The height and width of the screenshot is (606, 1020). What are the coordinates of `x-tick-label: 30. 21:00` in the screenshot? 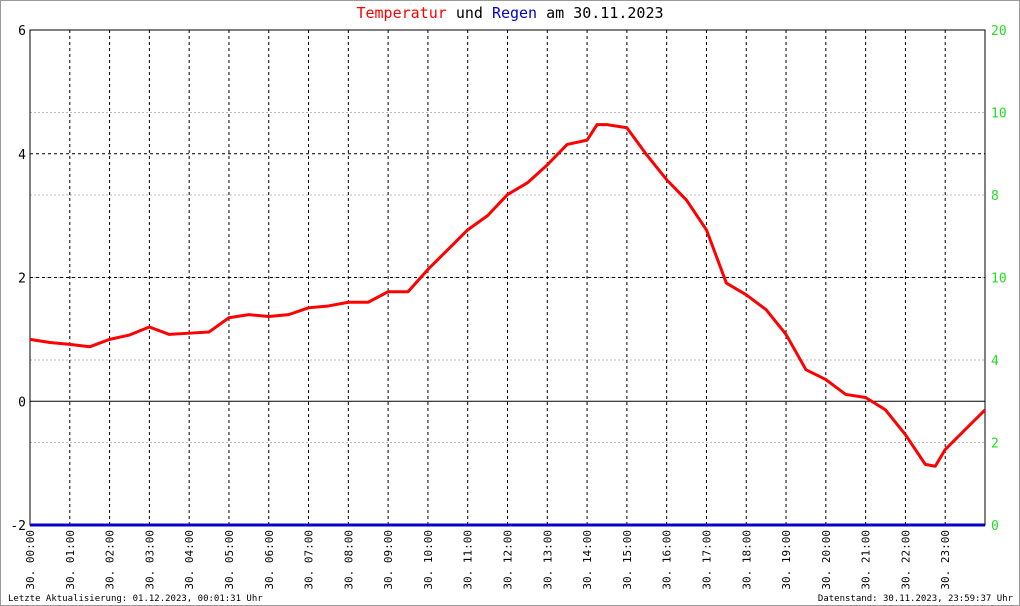 It's located at (866, 560).